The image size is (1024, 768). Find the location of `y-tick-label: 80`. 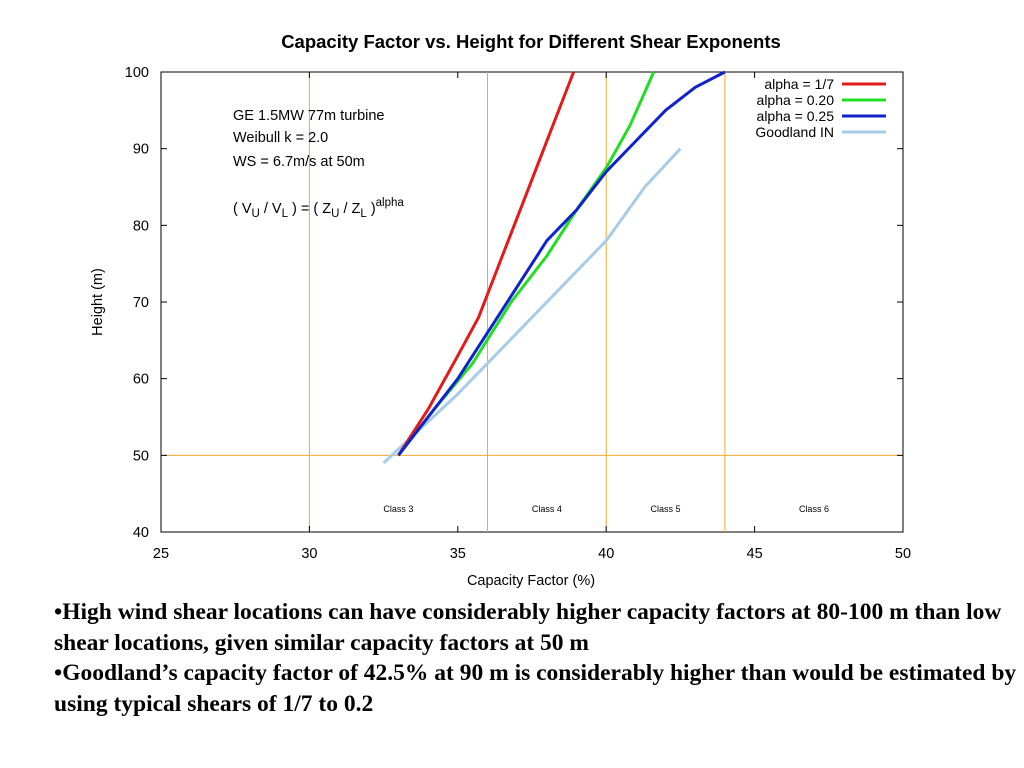

y-tick-label: 80 is located at coordinates (141, 226).